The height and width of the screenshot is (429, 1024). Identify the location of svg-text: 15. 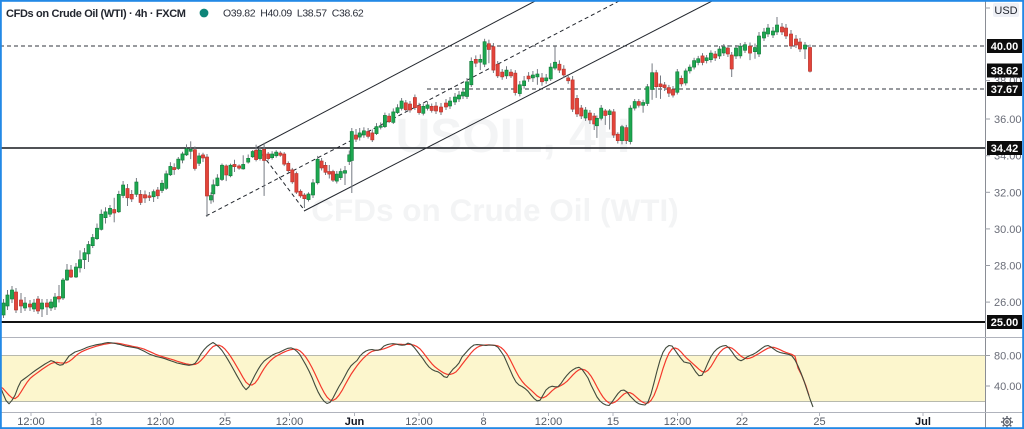
(613, 422).